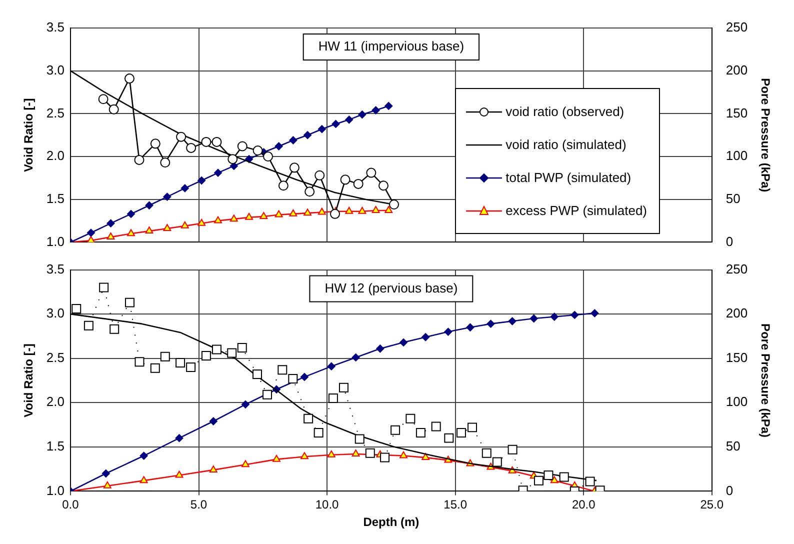 Image resolution: width=794 pixels, height=544 pixels. What do you see at coordinates (55, 156) in the screenshot?
I see `y-tick-label: 2.0` at bounding box center [55, 156].